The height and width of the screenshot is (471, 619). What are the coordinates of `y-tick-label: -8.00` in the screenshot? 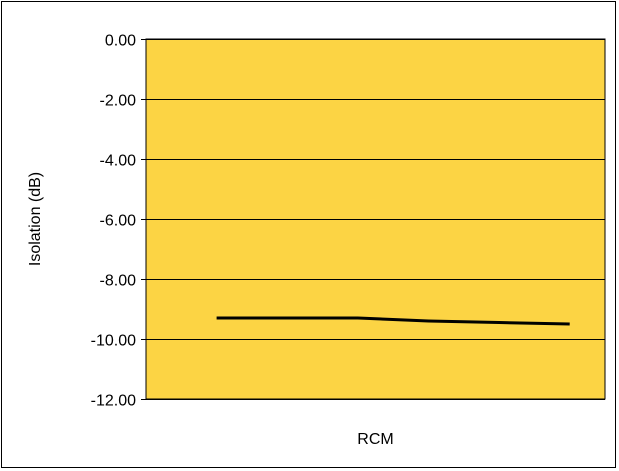 It's located at (118, 281).